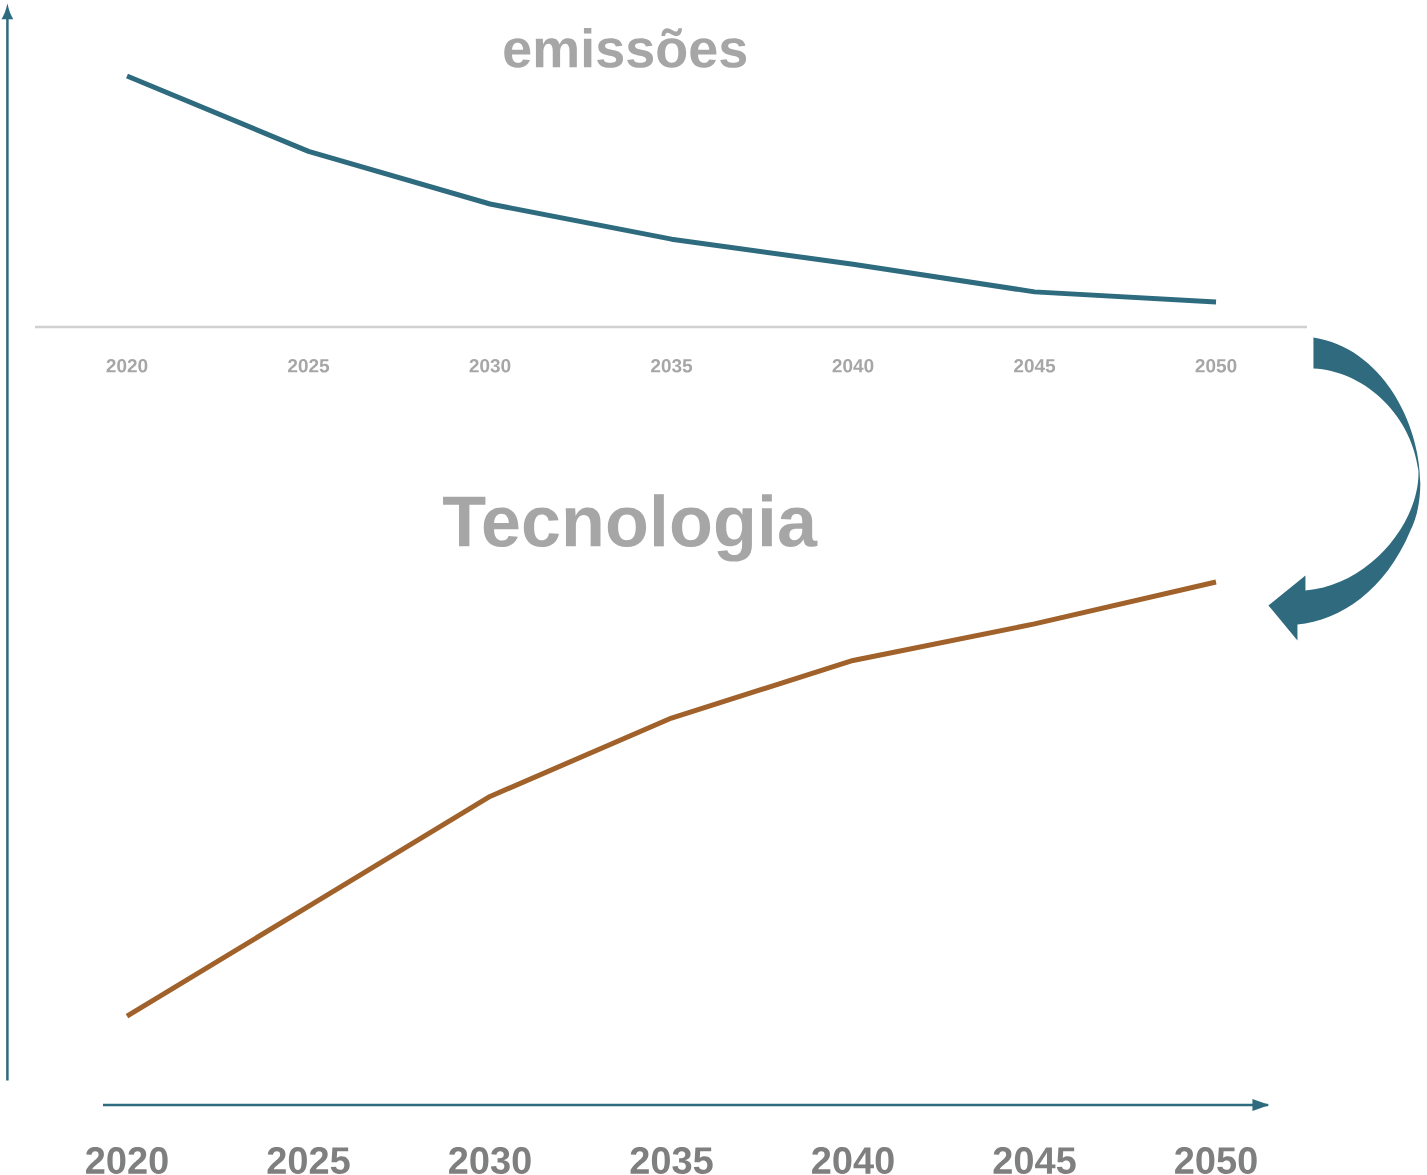  What do you see at coordinates (625, 48) in the screenshot?
I see `chart-title: emissões` at bounding box center [625, 48].